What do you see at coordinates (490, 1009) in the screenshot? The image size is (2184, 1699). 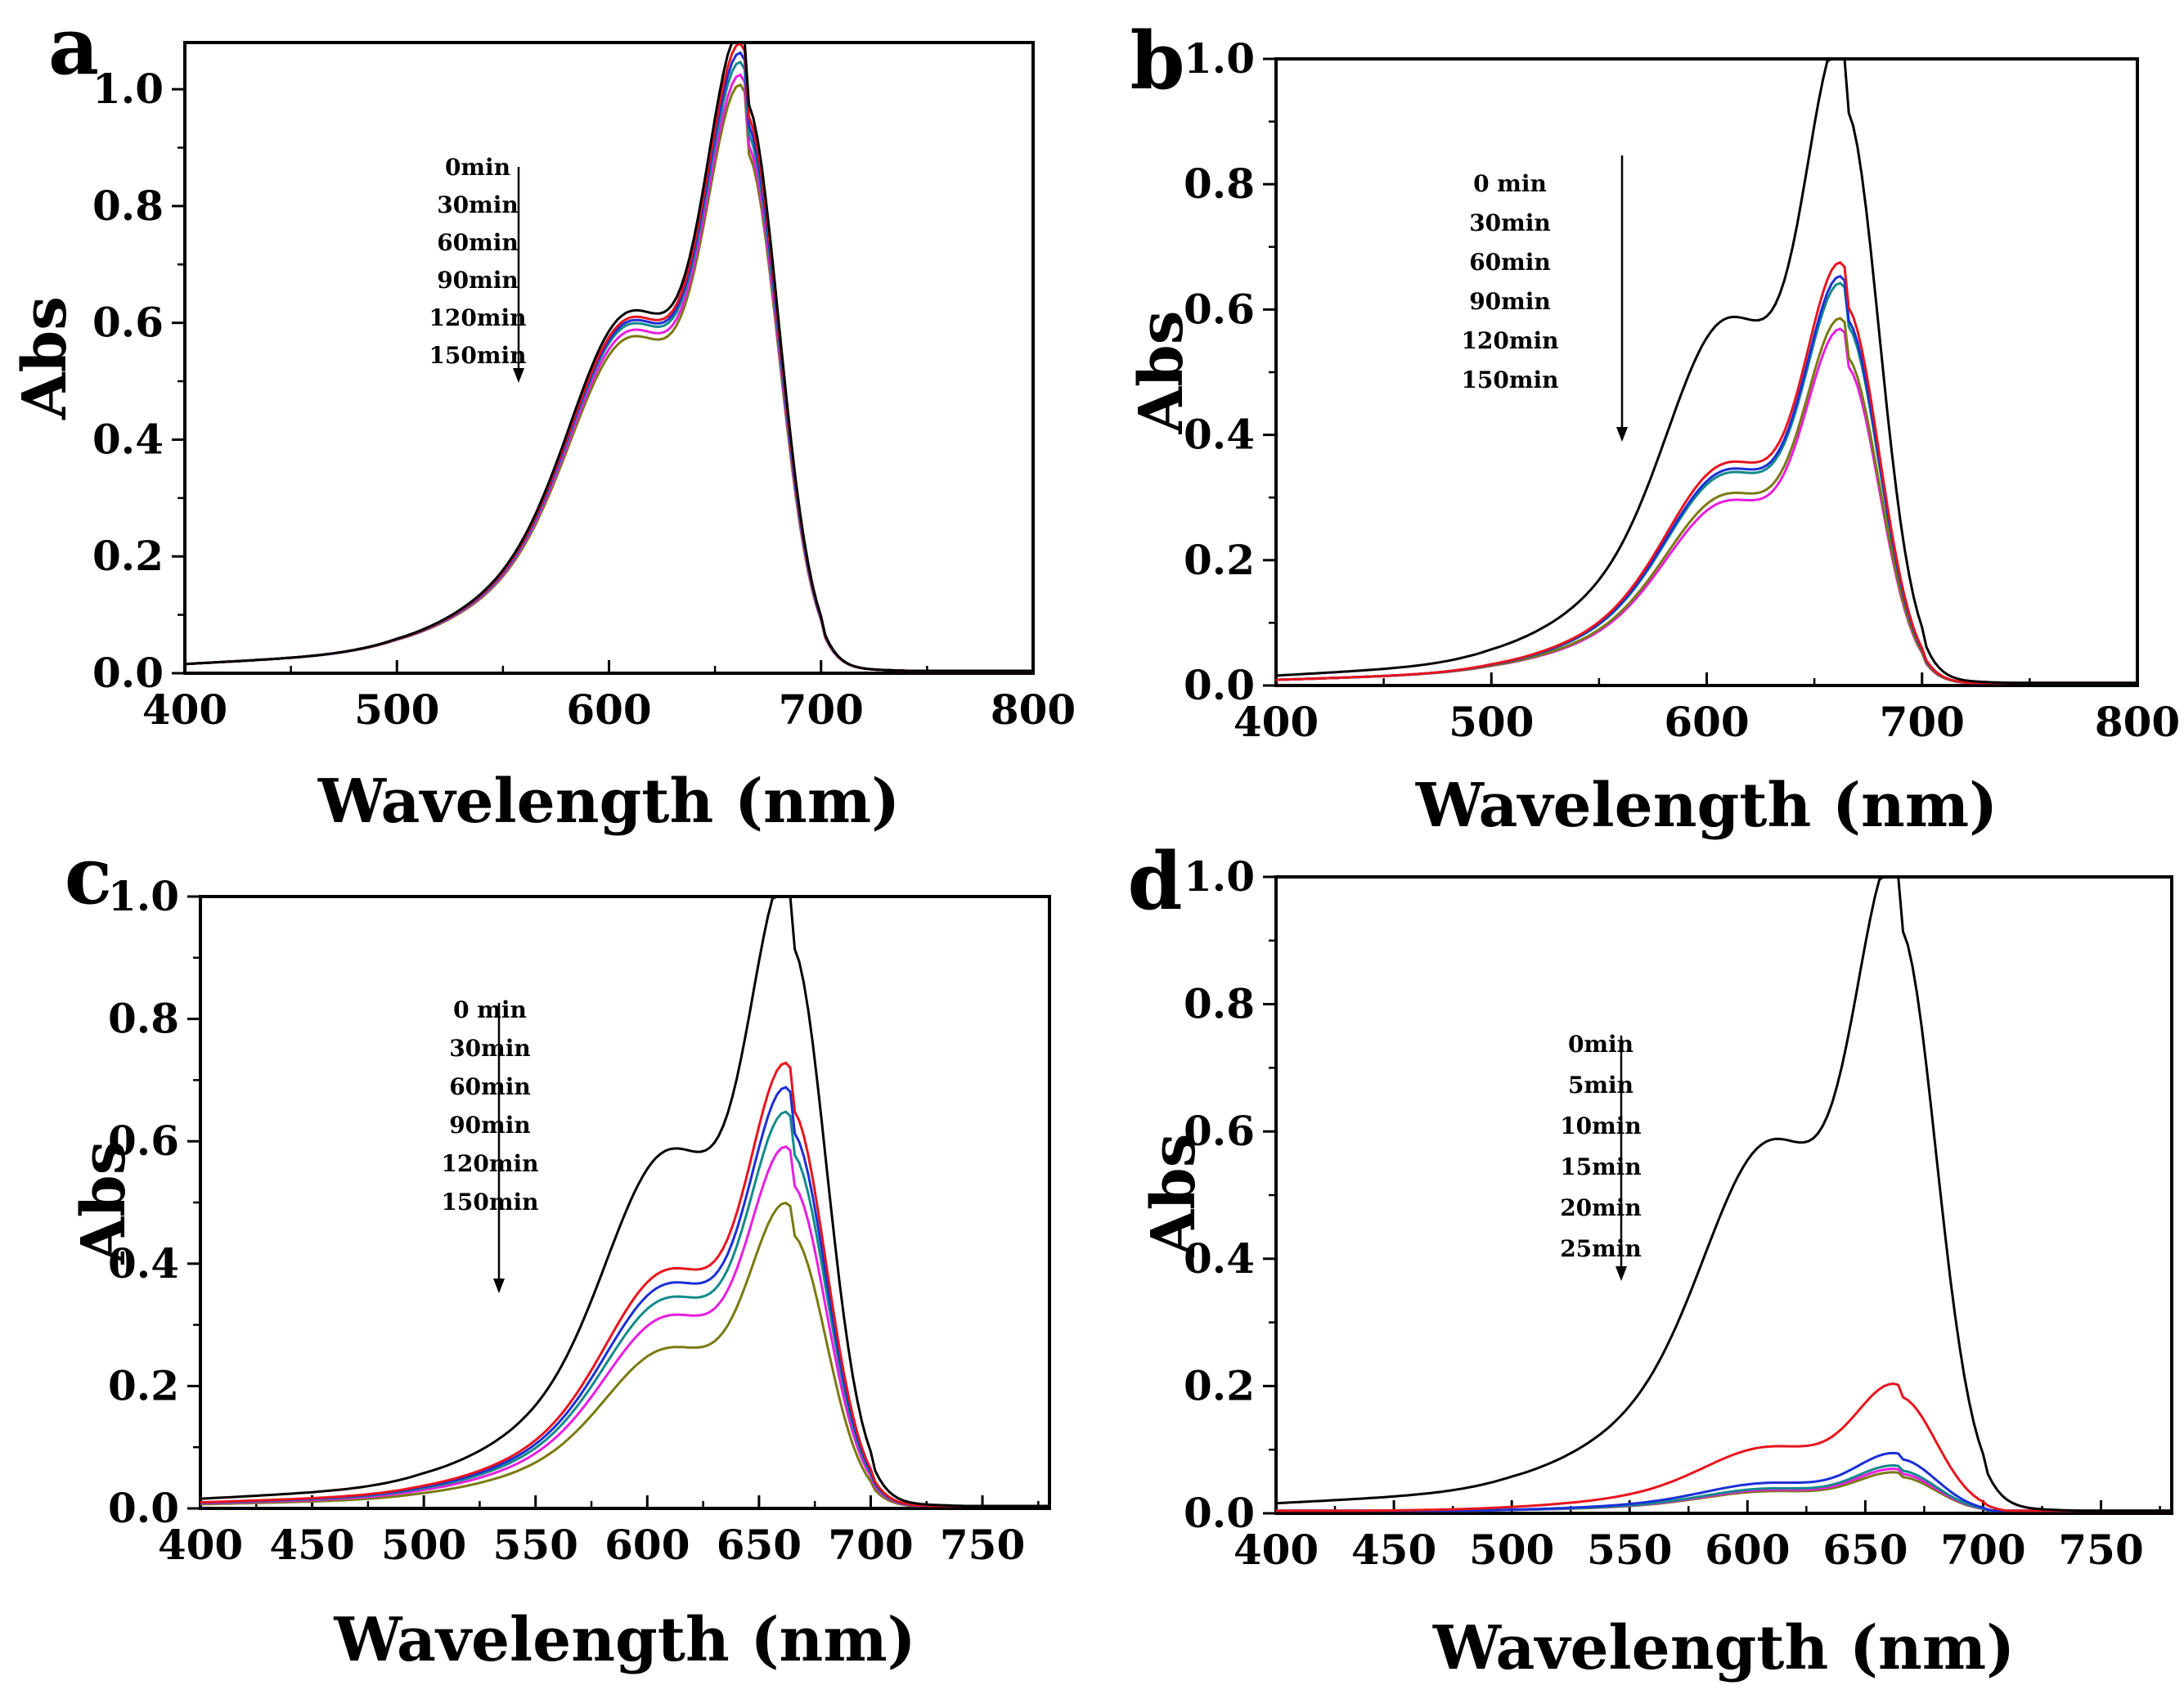 I see `legend-item-c: 0 min` at bounding box center [490, 1009].